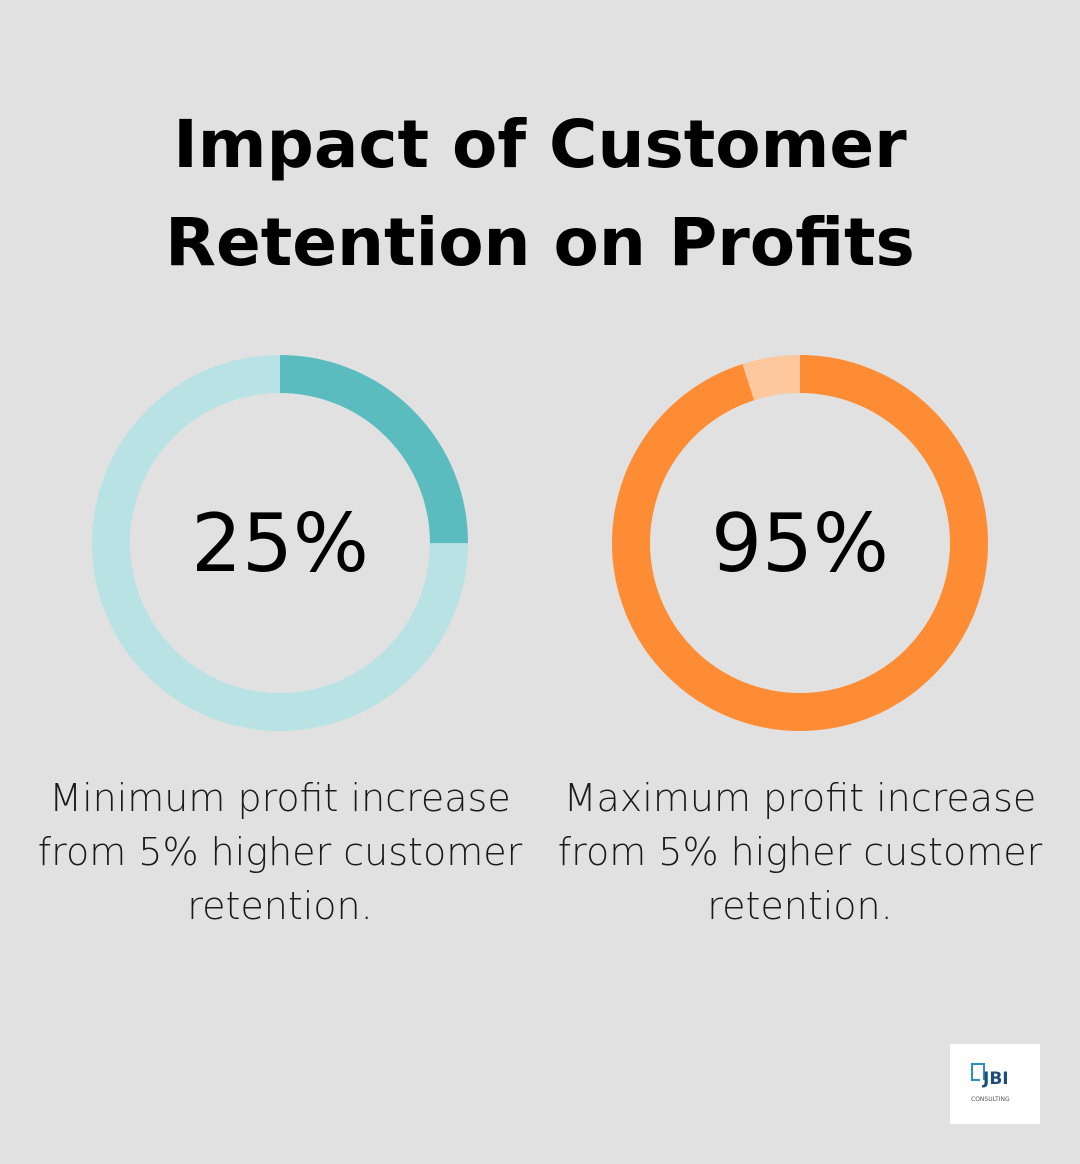  I want to click on page-title: Impact of Customer Retention on Profits, so click(540, 193).